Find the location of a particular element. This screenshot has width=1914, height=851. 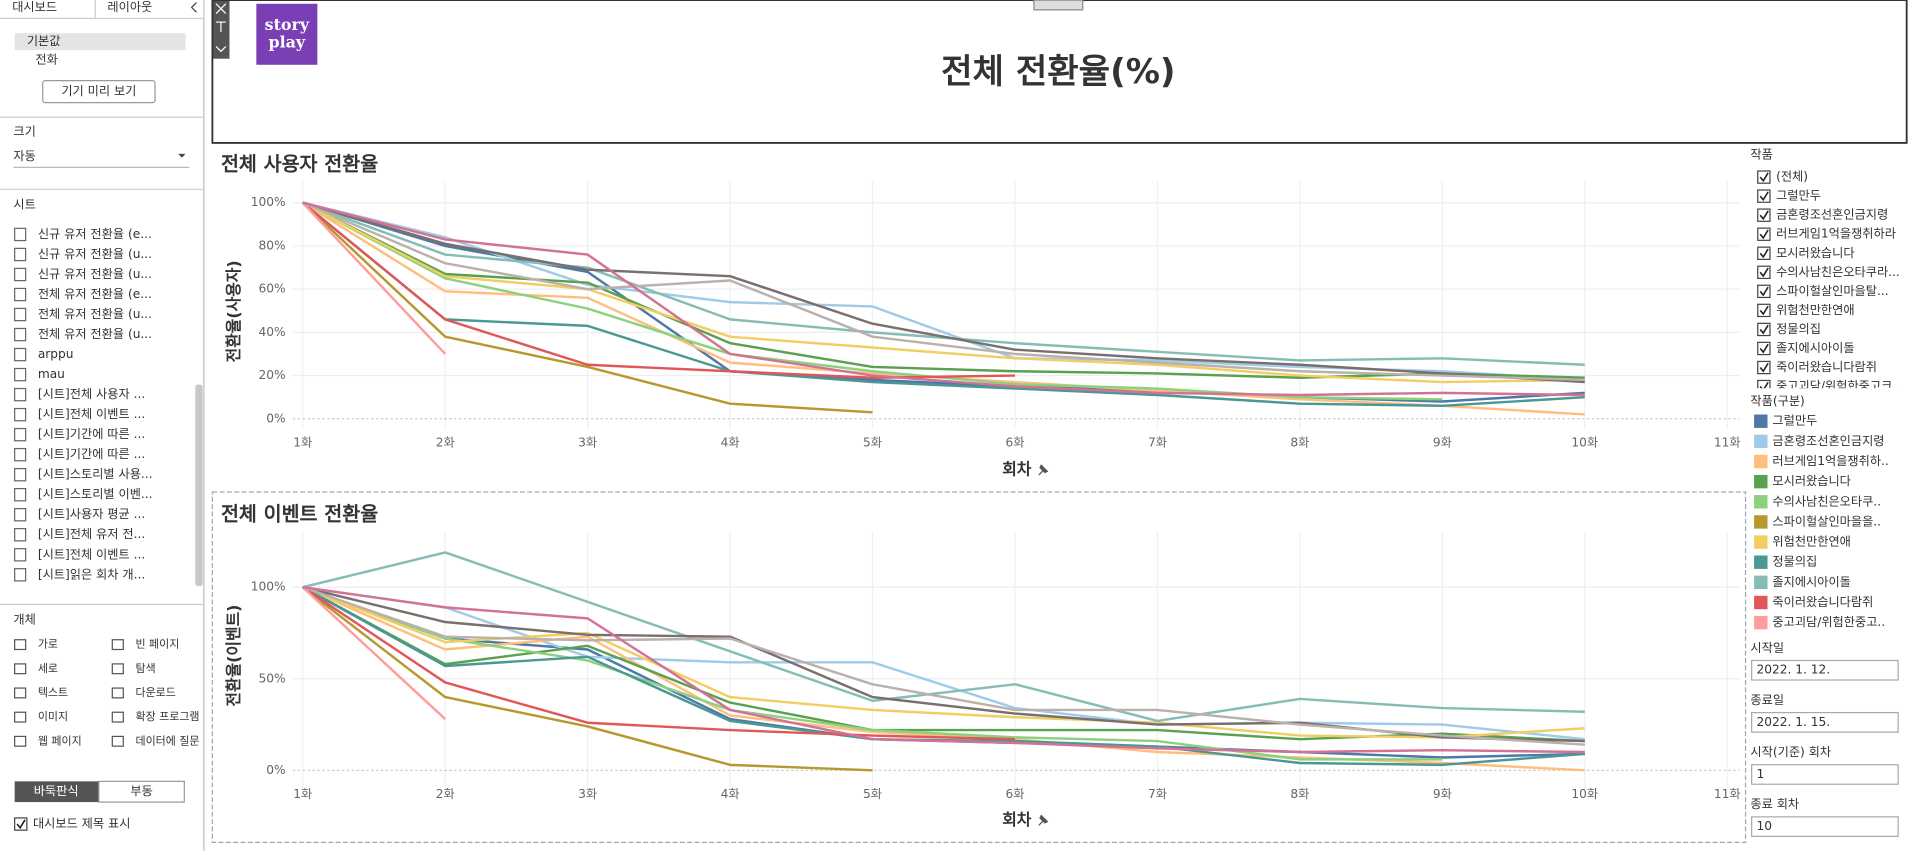

legend-item: 러브게임1억을쟁취하.. is located at coordinates (1830, 461).